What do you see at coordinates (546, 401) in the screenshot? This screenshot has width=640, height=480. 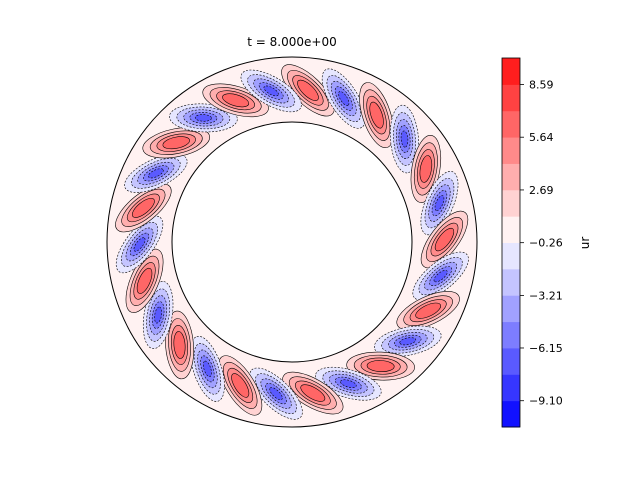 I see `colorbar-tick-label: −9.10` at bounding box center [546, 401].